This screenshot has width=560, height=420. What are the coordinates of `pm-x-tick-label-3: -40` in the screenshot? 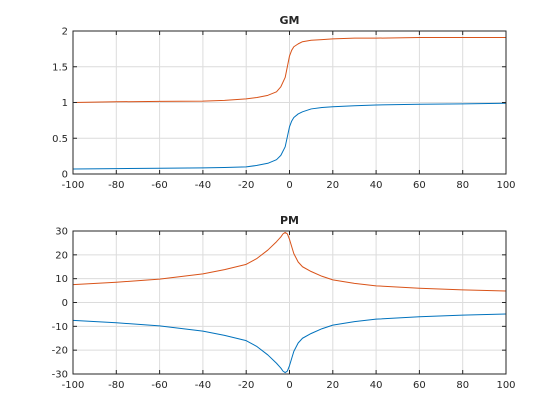 It's located at (203, 385).